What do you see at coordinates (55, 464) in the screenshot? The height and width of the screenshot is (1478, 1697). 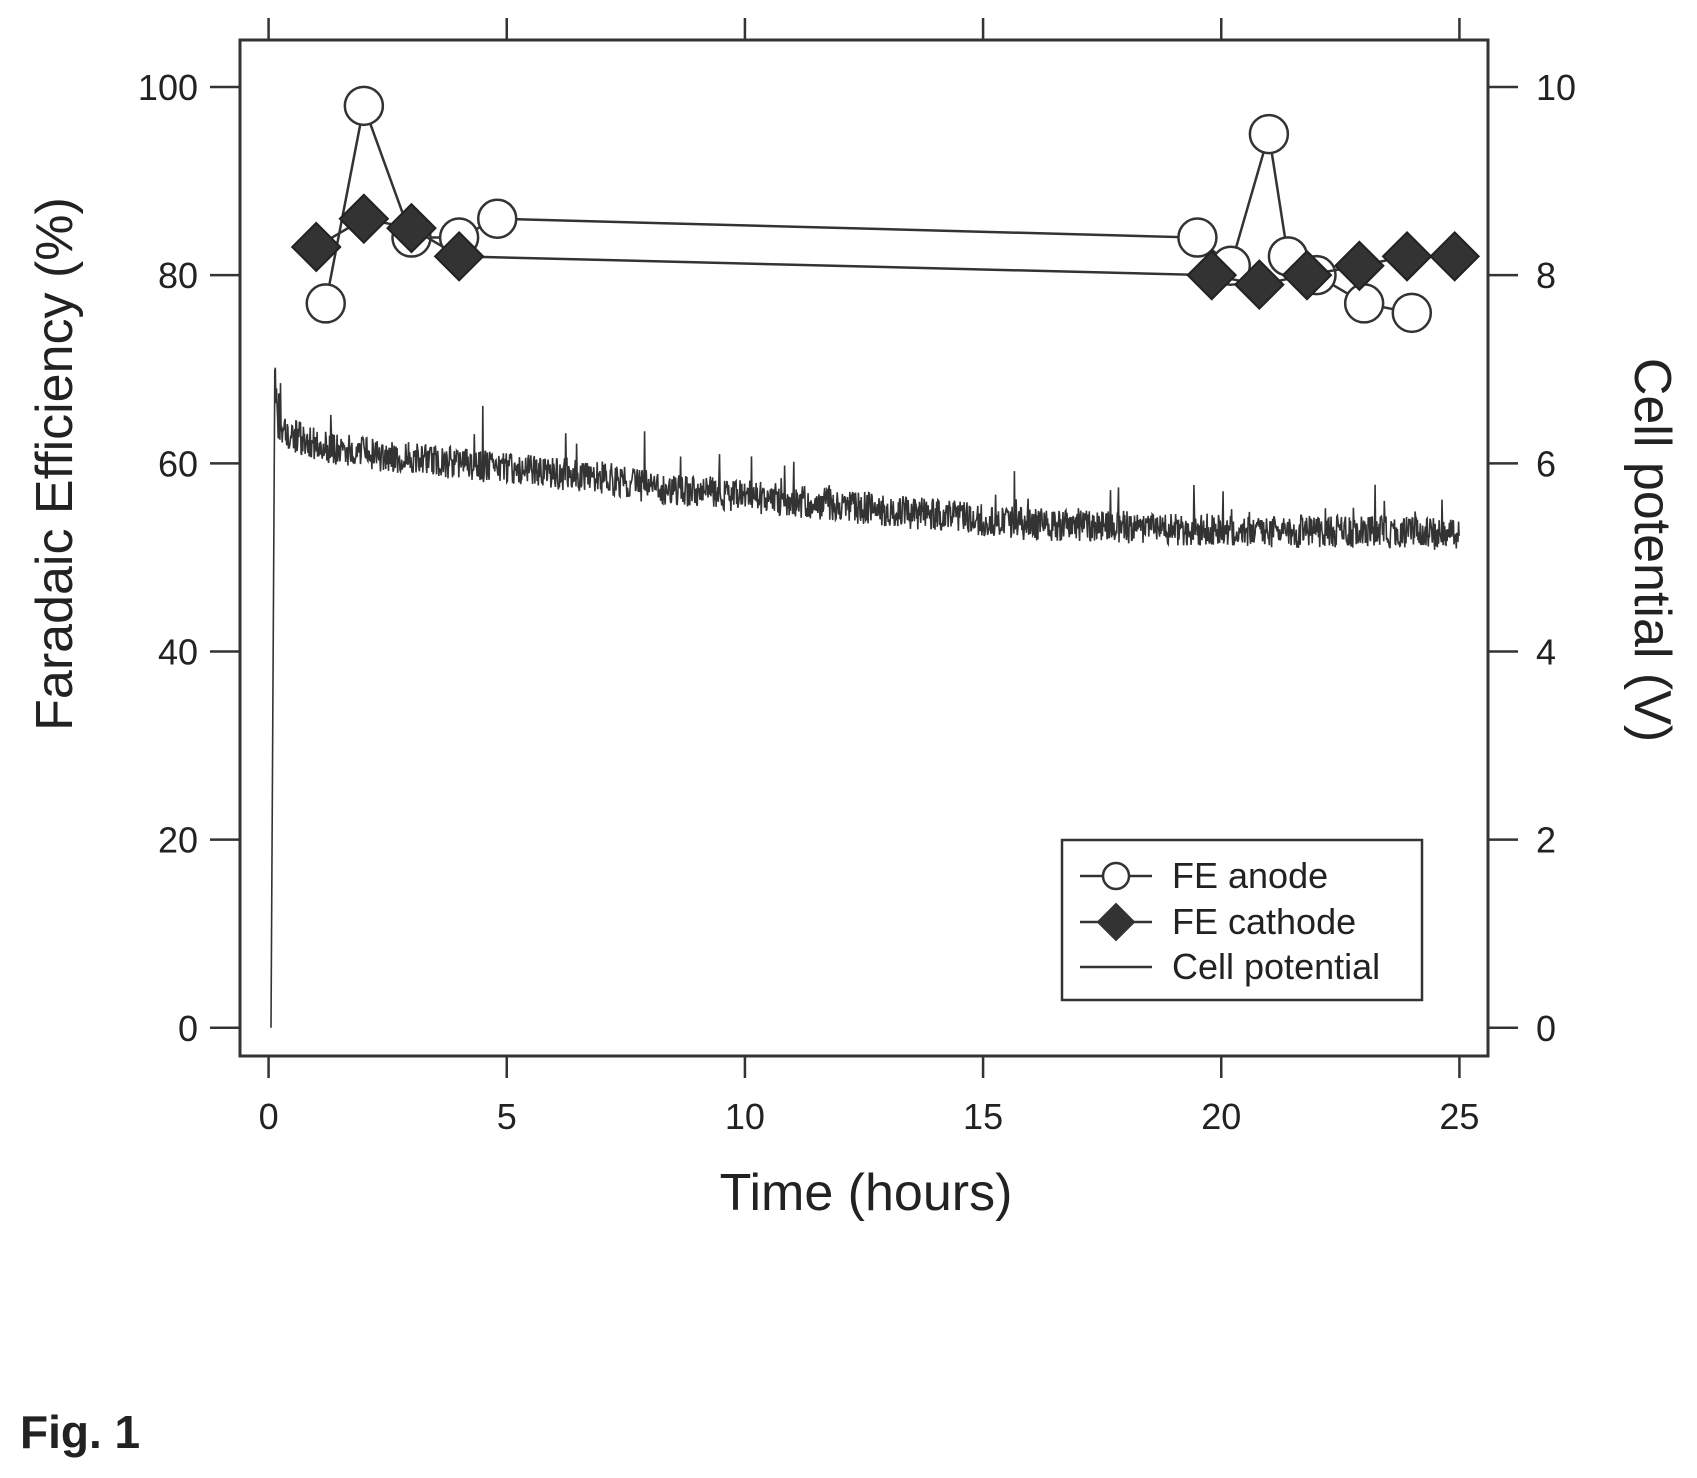 I see `y-axis-title: Faradaic Efficiency (%)` at bounding box center [55, 464].